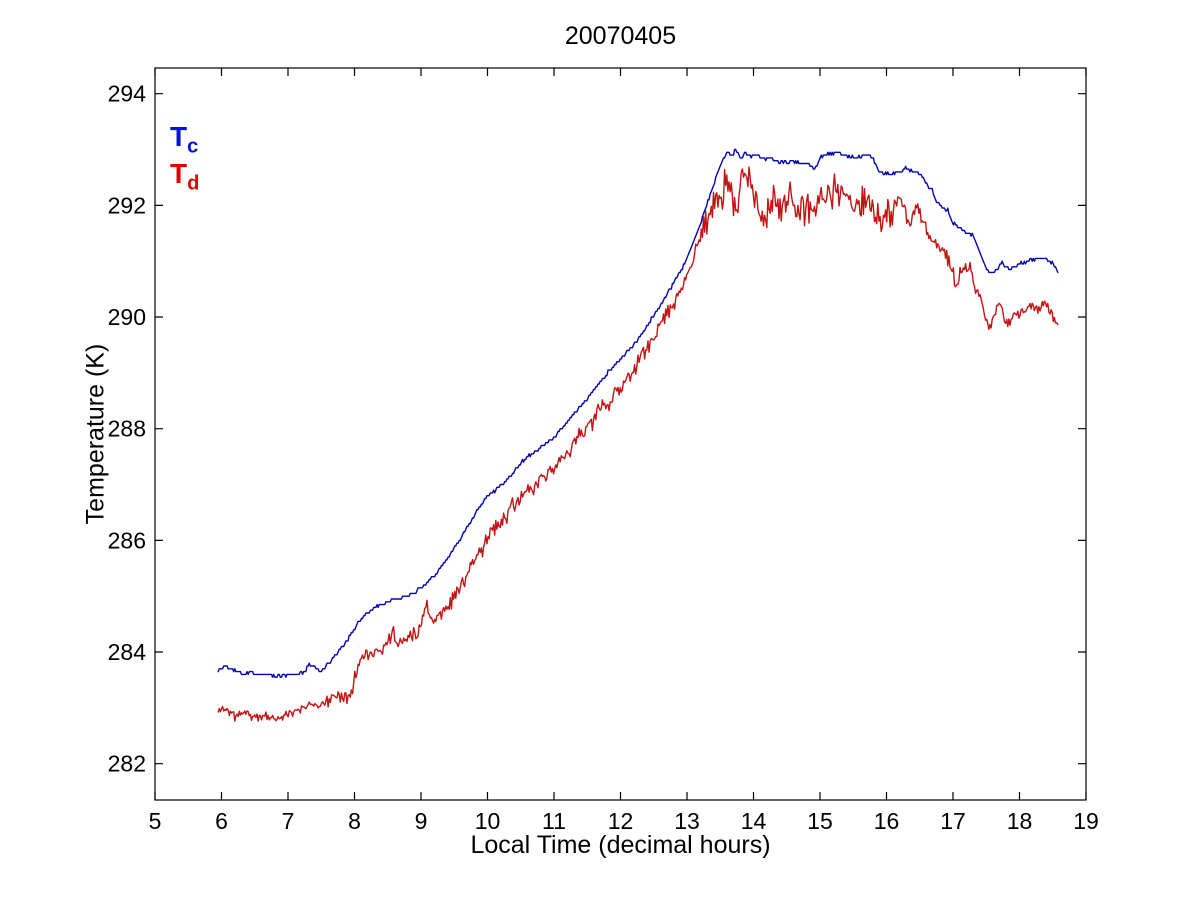 This screenshot has height=900, width=1200. What do you see at coordinates (354, 821) in the screenshot?
I see `x-tick-label: 8` at bounding box center [354, 821].